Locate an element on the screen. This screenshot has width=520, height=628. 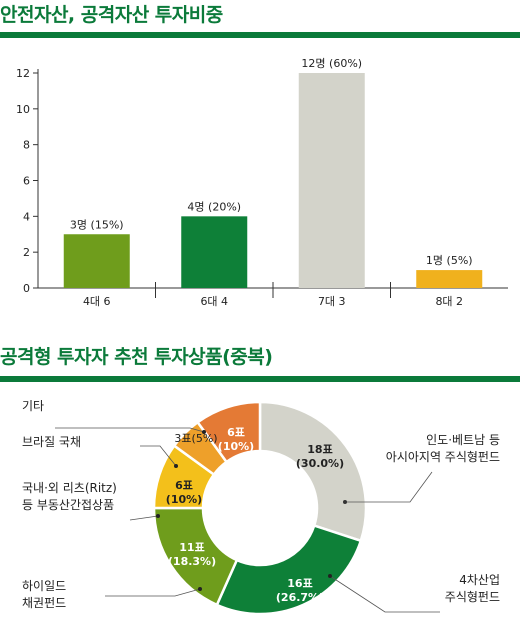
y-tick-label: 4 is located at coordinates (26, 216).